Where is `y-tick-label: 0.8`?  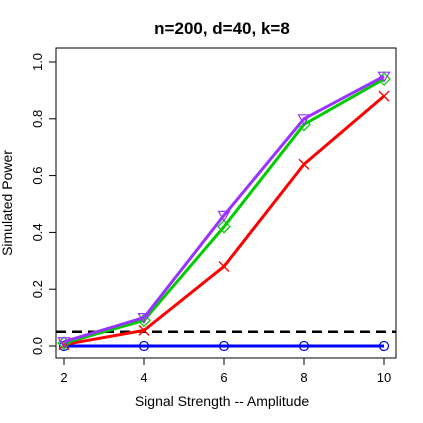
y-tick-label: 0.8 is located at coordinates (37, 119).